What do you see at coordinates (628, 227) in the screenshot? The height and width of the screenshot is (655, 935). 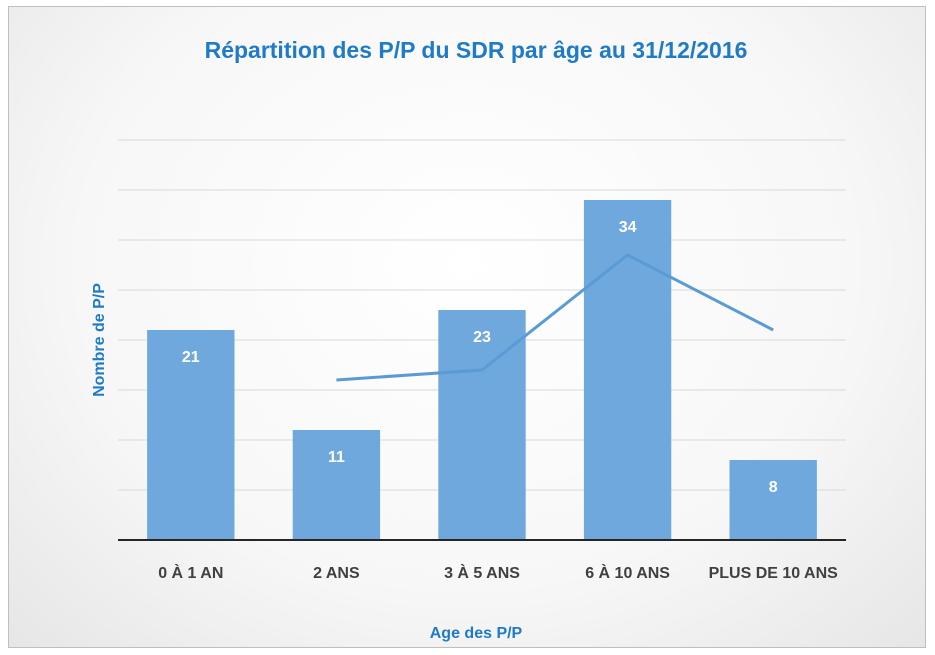 I see `data-label: 34` at bounding box center [628, 227].